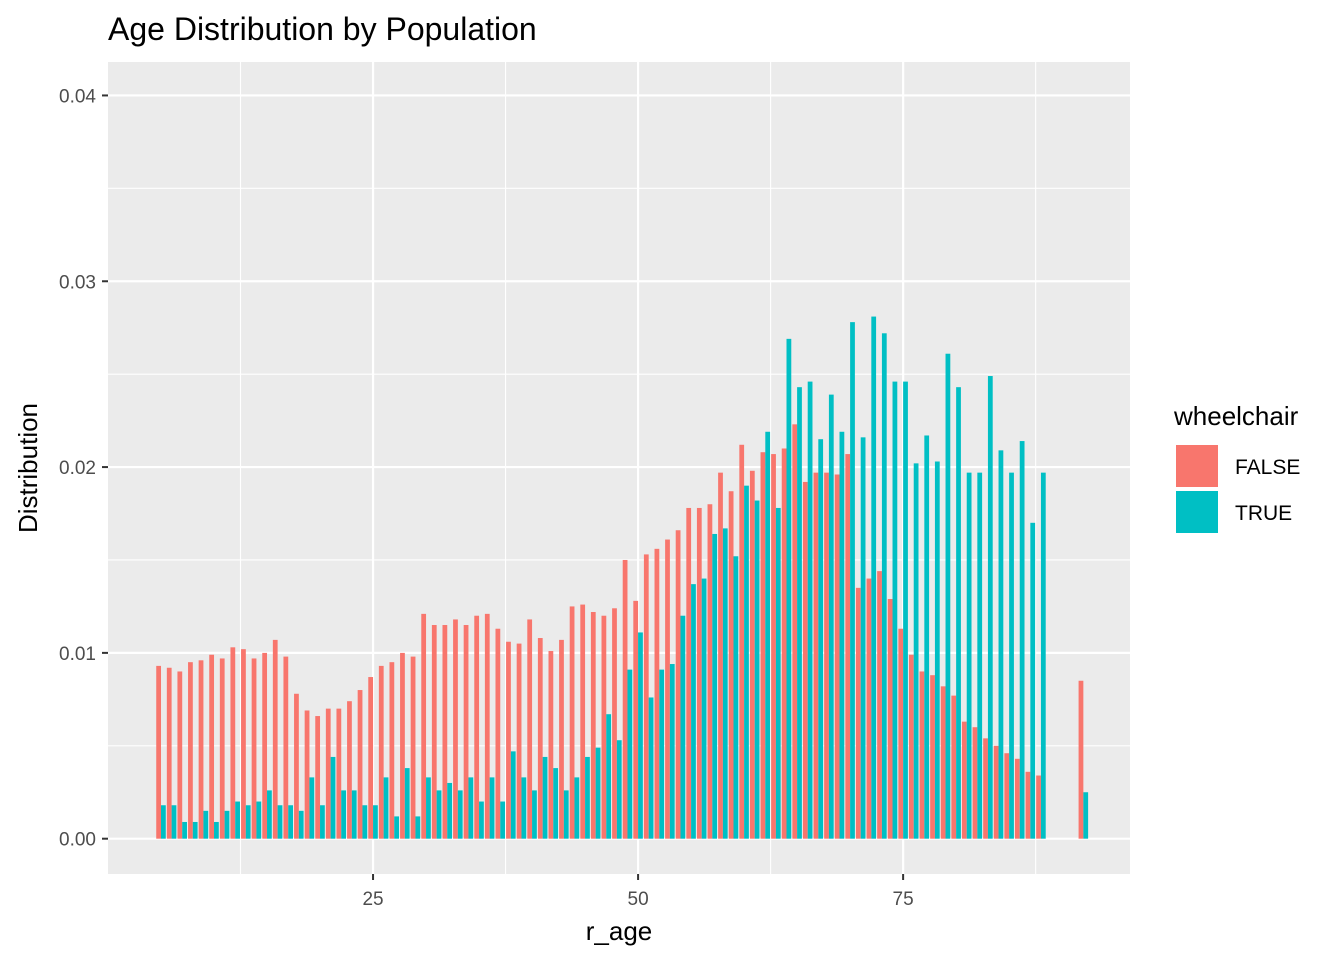 The image size is (1344, 960). I want to click on chart-title: Age Distribution by Population, so click(322, 29).